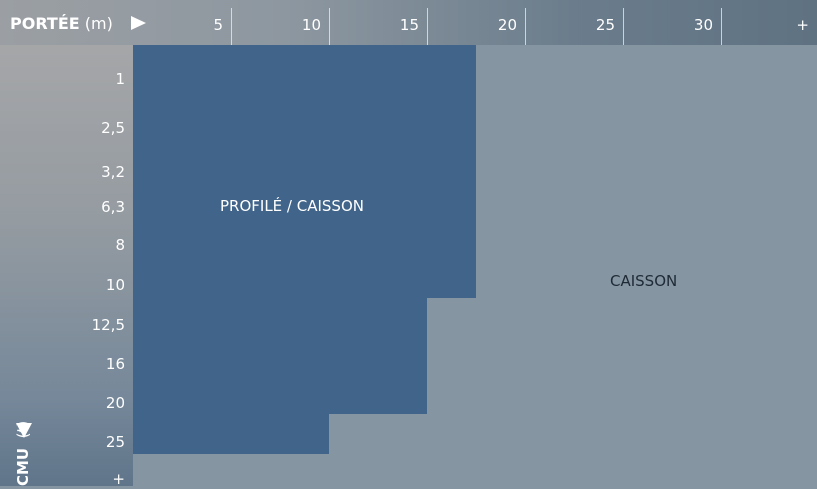  What do you see at coordinates (113, 128) in the screenshot?
I see `load-row-2-5: 2,5` at bounding box center [113, 128].